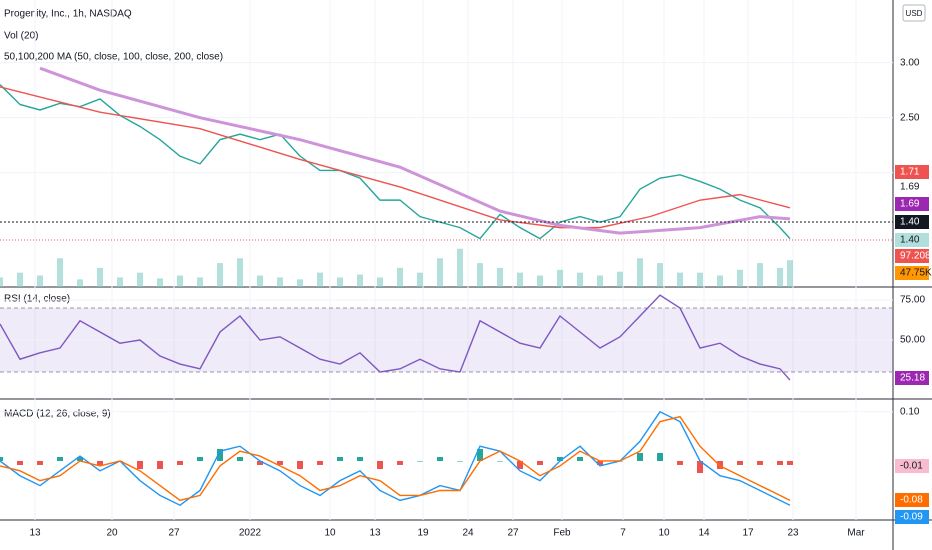 This screenshot has width=932, height=550. I want to click on macd-label: MACD (12, 26, close, 9), so click(57, 414).